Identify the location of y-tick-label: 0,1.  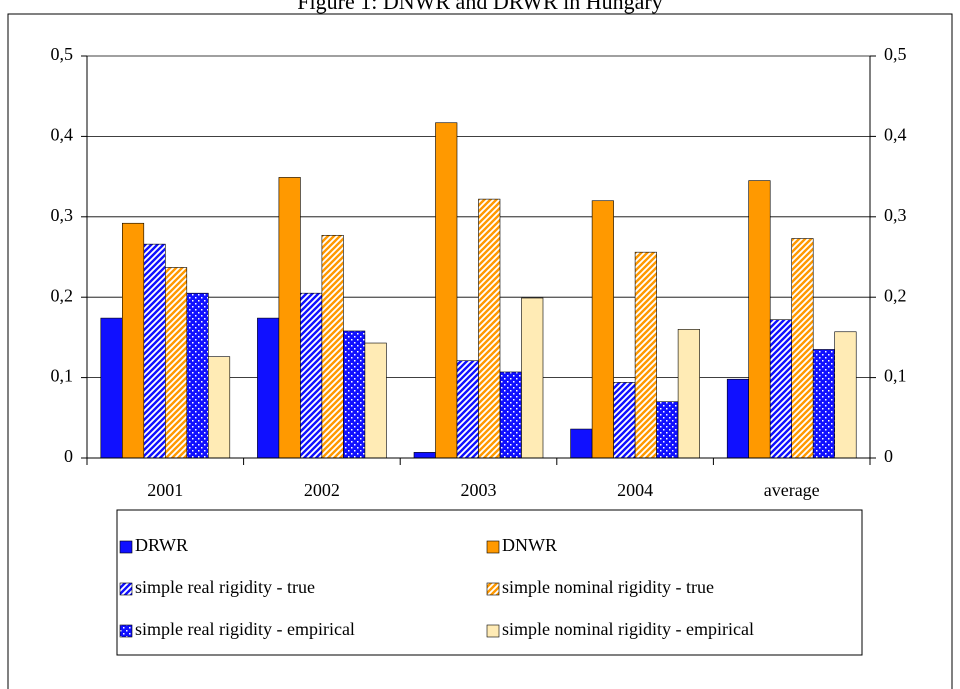
(62, 376).